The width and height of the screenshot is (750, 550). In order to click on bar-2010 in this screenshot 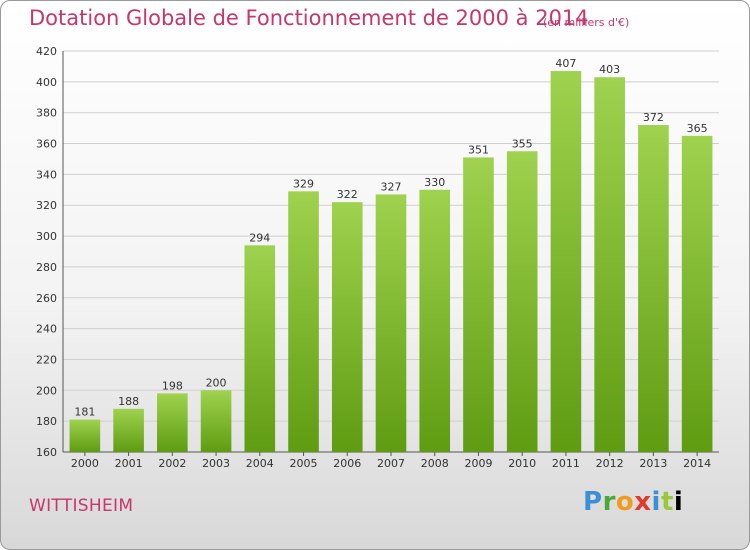, I will do `click(522, 301)`.